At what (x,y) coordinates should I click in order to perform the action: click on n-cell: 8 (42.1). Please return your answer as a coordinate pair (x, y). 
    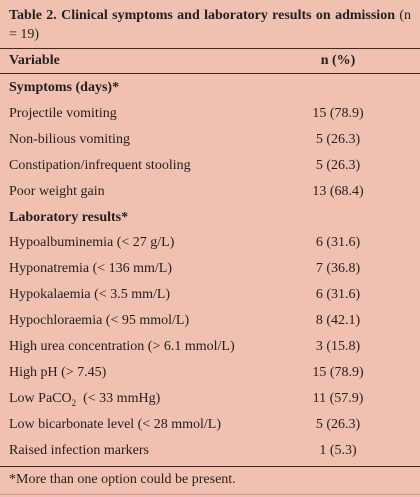
    Looking at the image, I should click on (338, 321).